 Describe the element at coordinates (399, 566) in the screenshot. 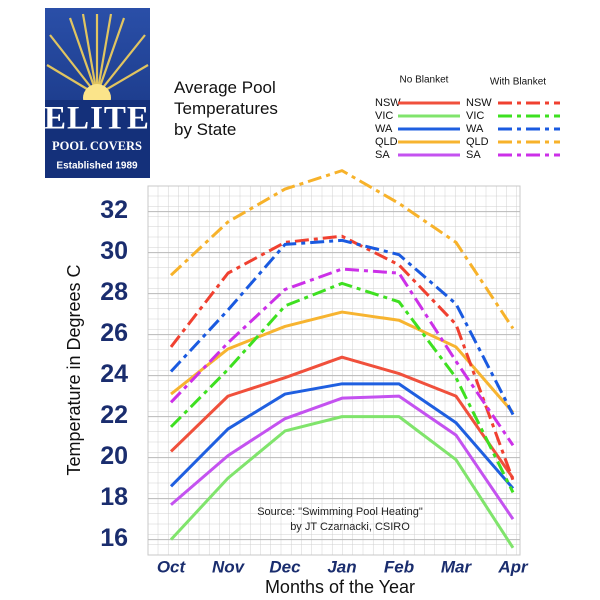

I see `x-tick-label: Feb` at that location.